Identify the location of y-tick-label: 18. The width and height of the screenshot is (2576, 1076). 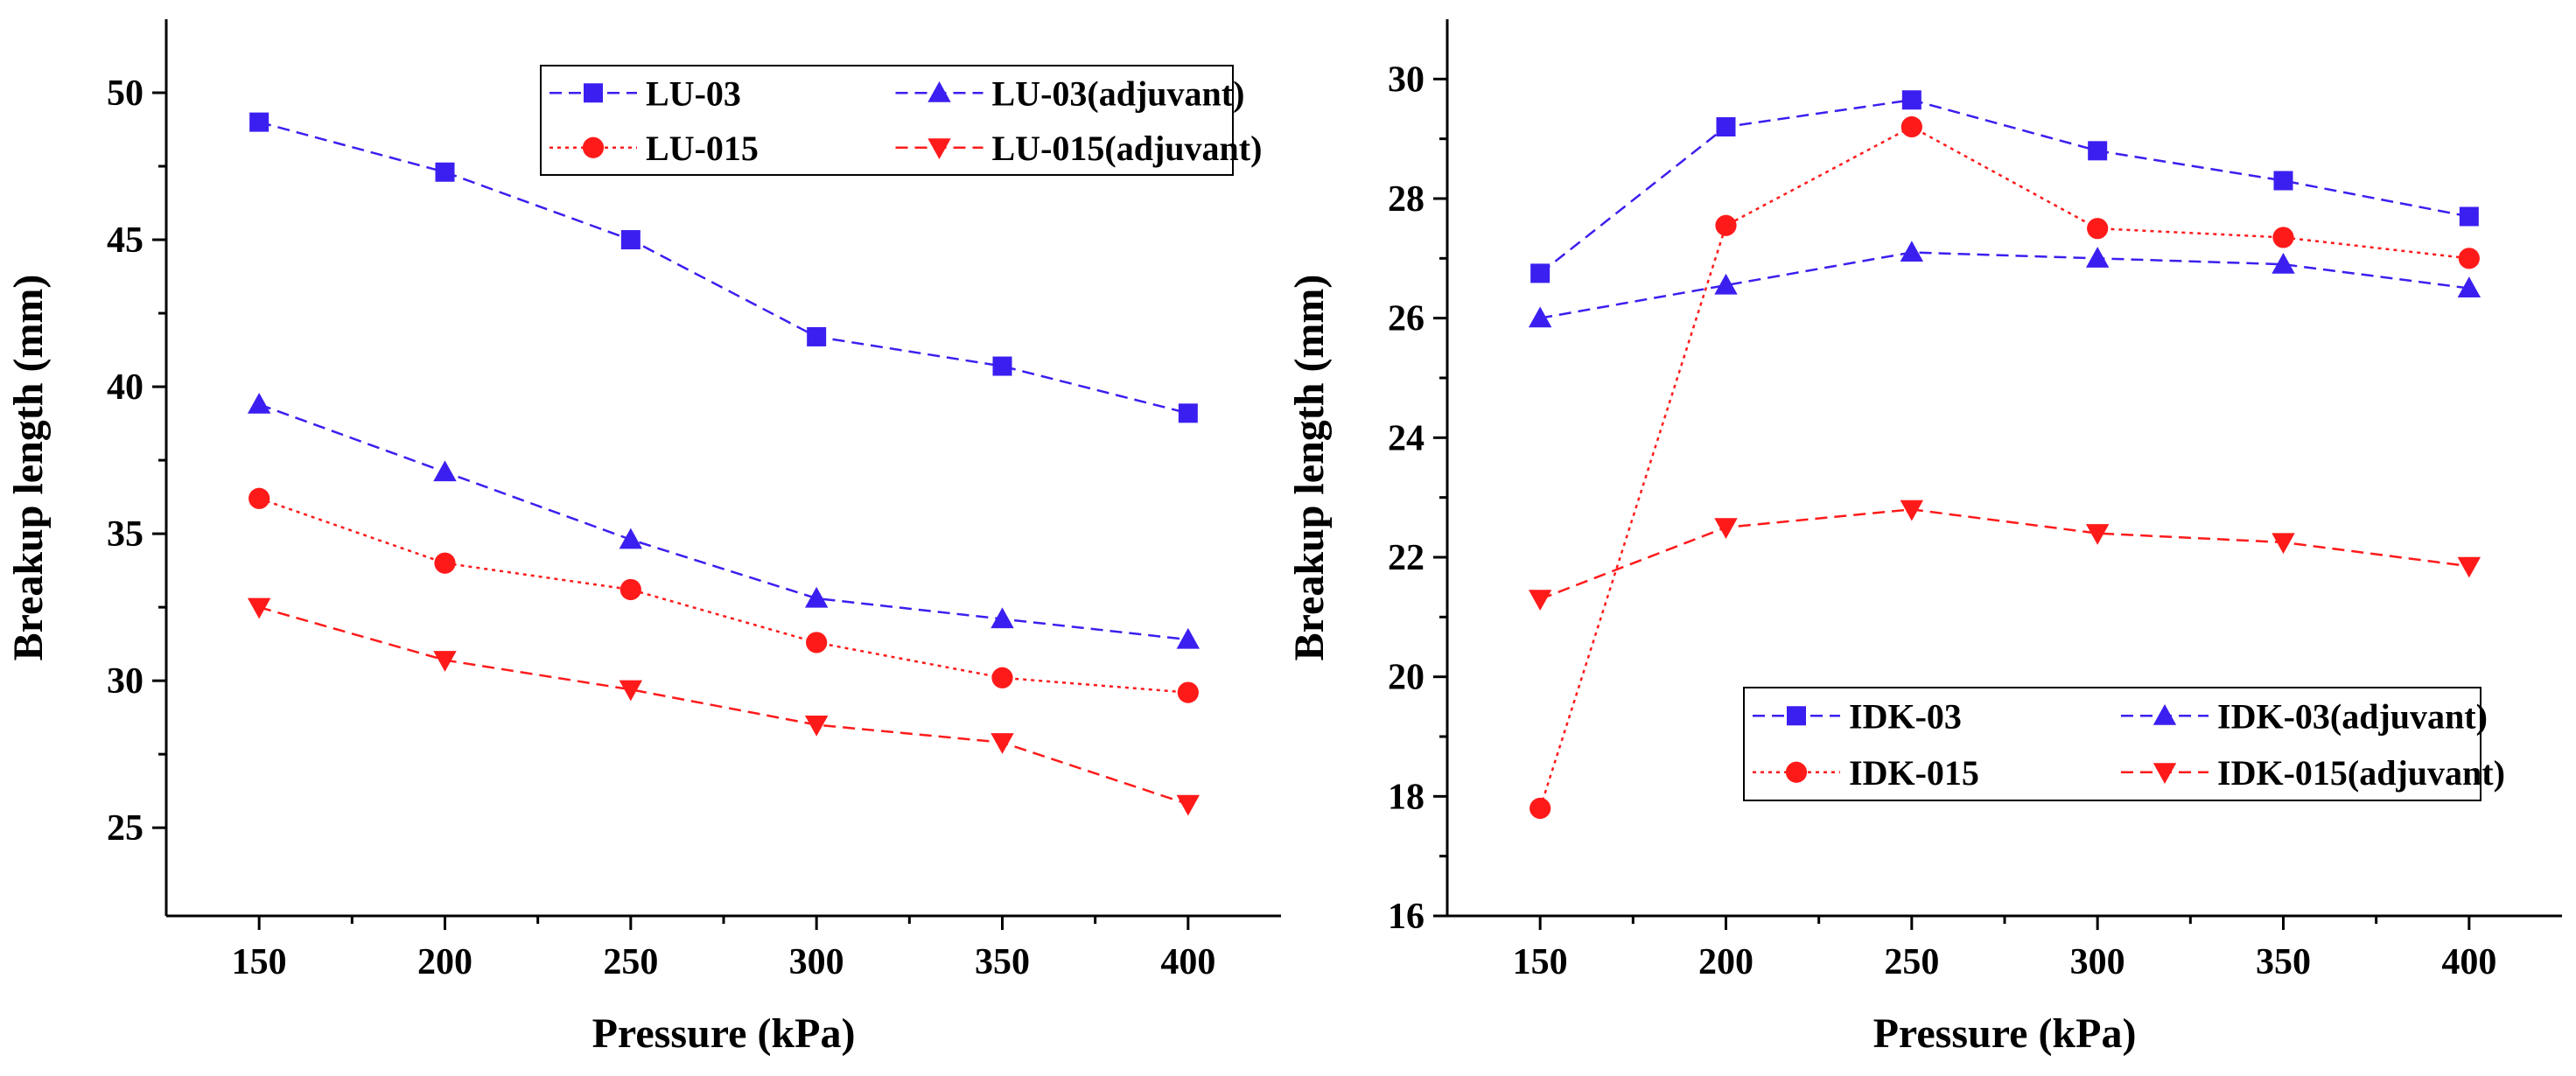
(1406, 797).